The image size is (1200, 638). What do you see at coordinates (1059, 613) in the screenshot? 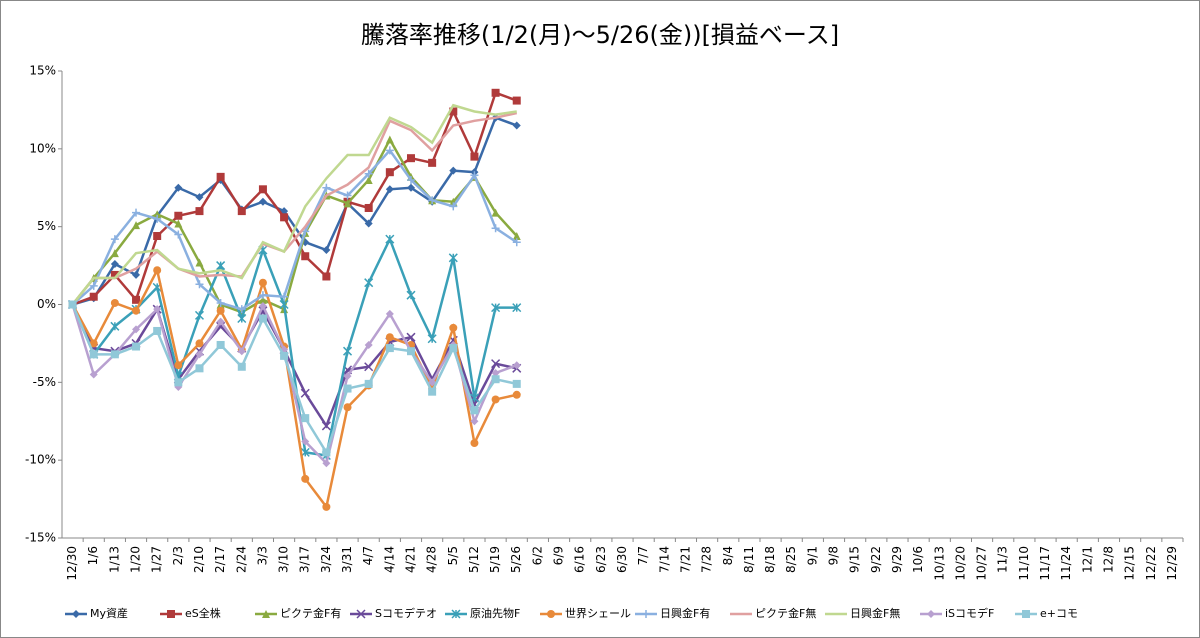
I see `legend-label: e+コモ` at bounding box center [1059, 613].